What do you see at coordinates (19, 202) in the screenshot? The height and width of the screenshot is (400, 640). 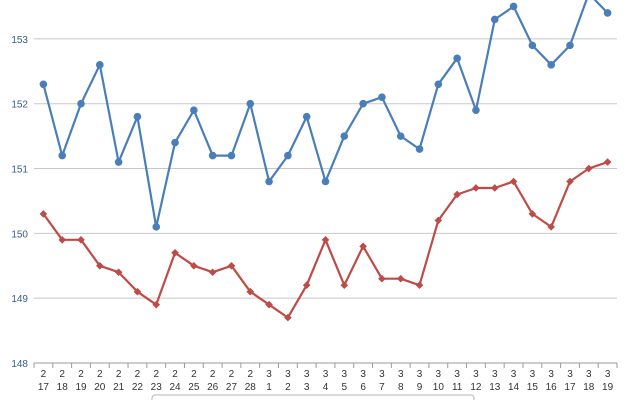 I see `y-axis-tick-labels: 148 149 150 151 152 153` at bounding box center [19, 202].